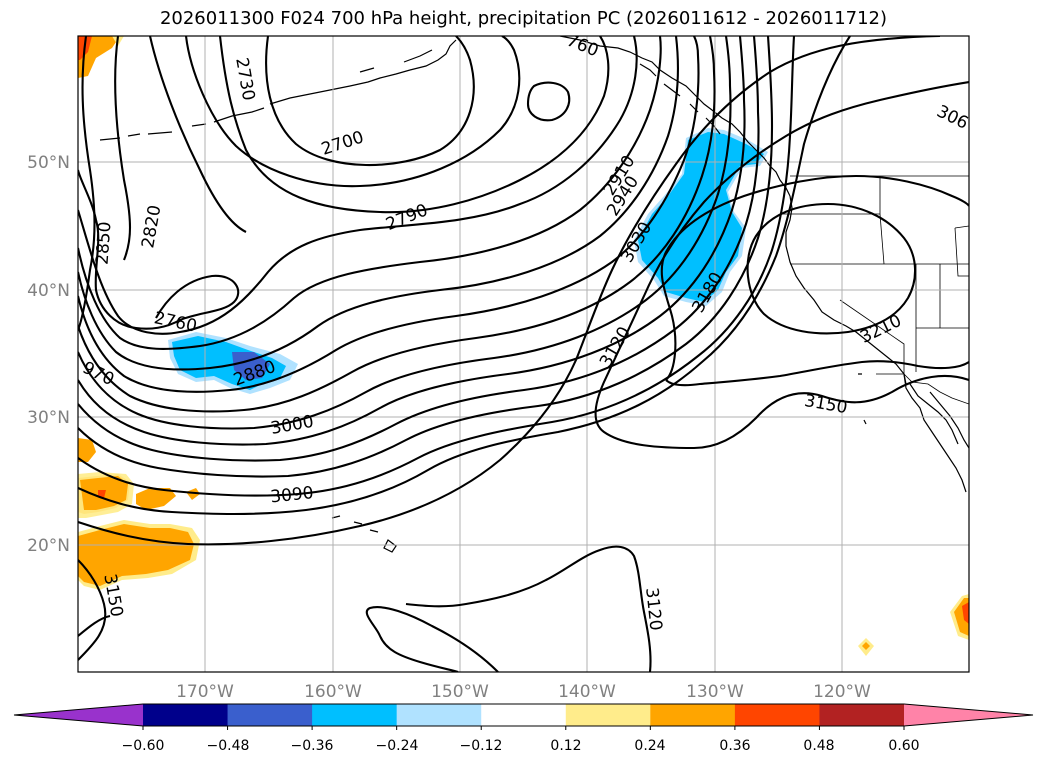 This screenshot has width=1047, height=765. What do you see at coordinates (333, 692) in the screenshot?
I see `lon-label-160w: 160°W` at bounding box center [333, 692].